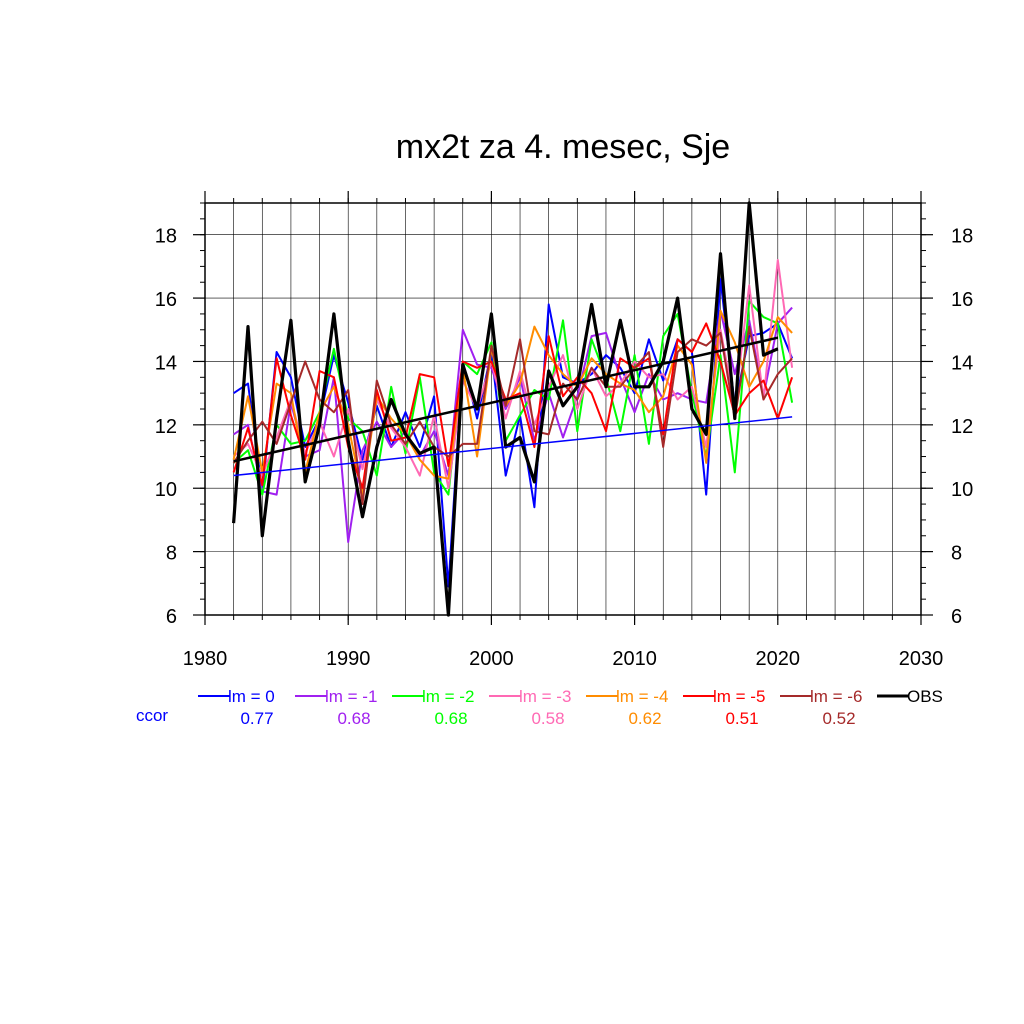 The width and height of the screenshot is (1024, 1024). I want to click on x-tick-label: 1980, so click(205, 659).